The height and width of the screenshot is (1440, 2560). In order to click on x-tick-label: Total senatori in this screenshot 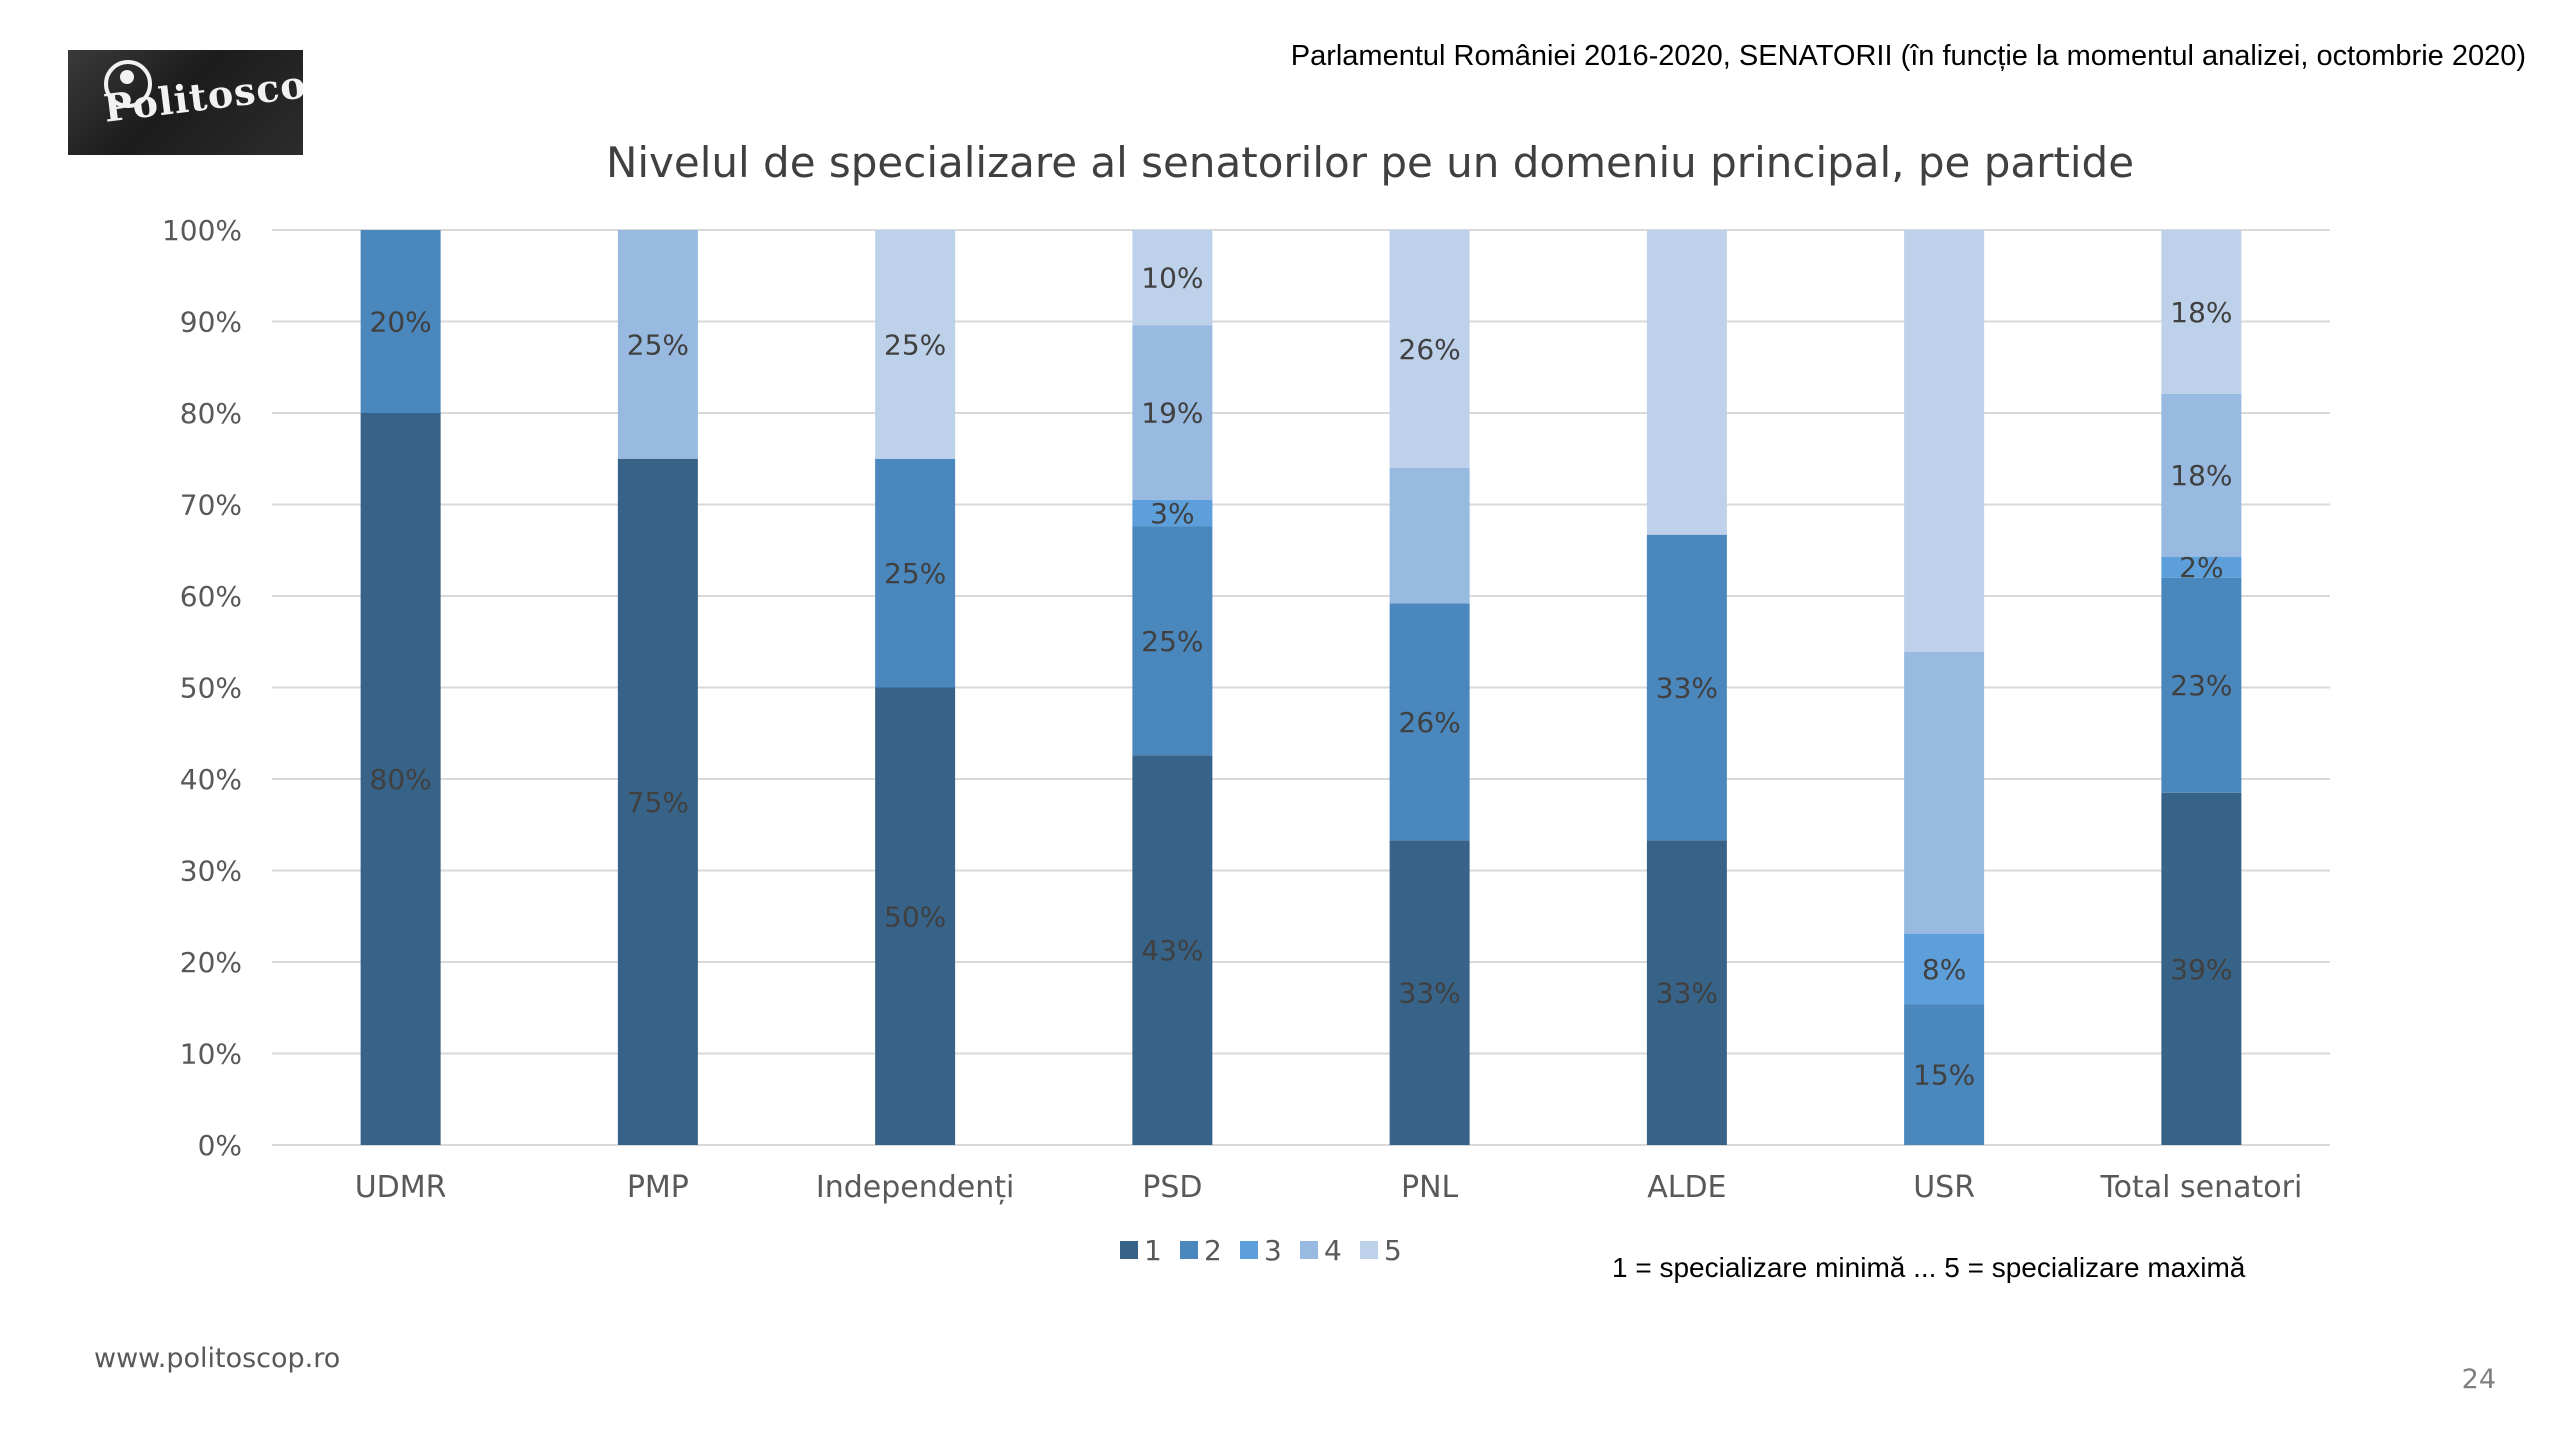, I will do `click(2200, 1187)`.